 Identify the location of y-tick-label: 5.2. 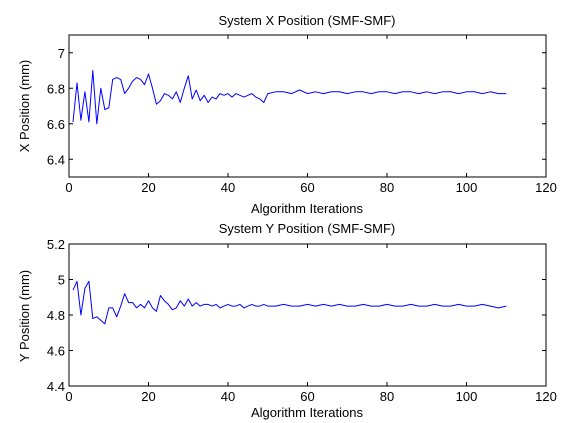
(56, 244).